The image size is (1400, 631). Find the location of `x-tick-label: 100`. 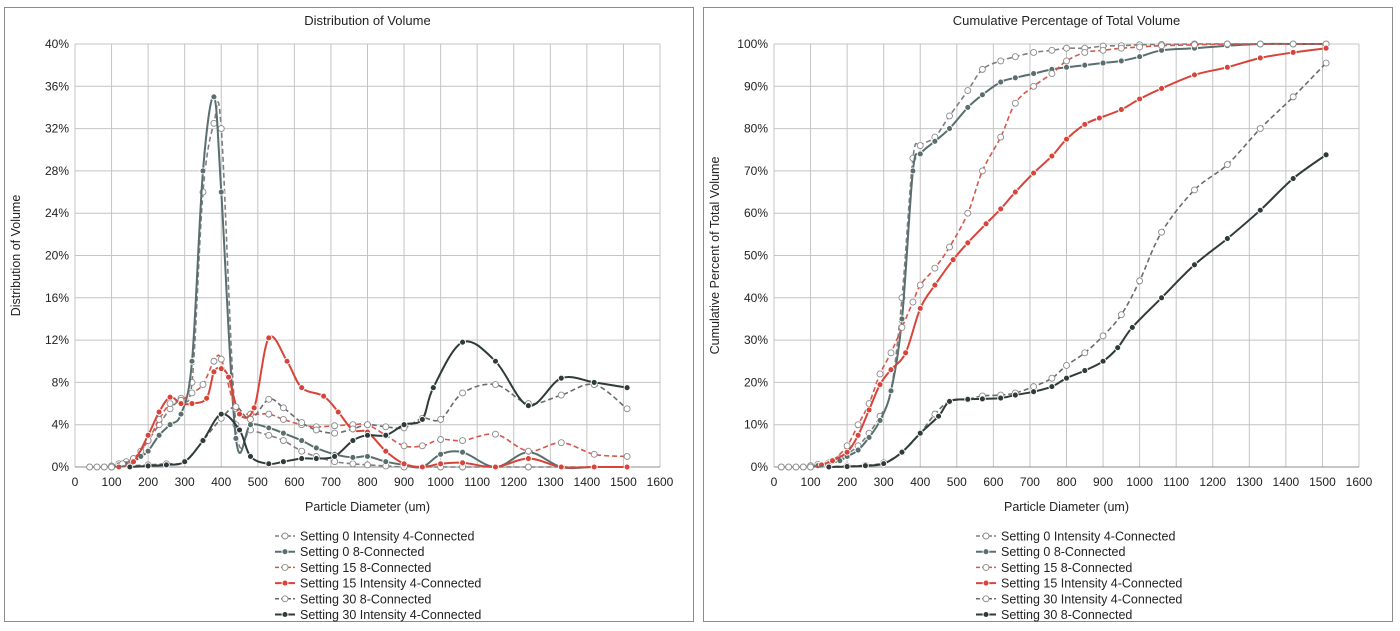

x-tick-label: 100 is located at coordinates (811, 482).